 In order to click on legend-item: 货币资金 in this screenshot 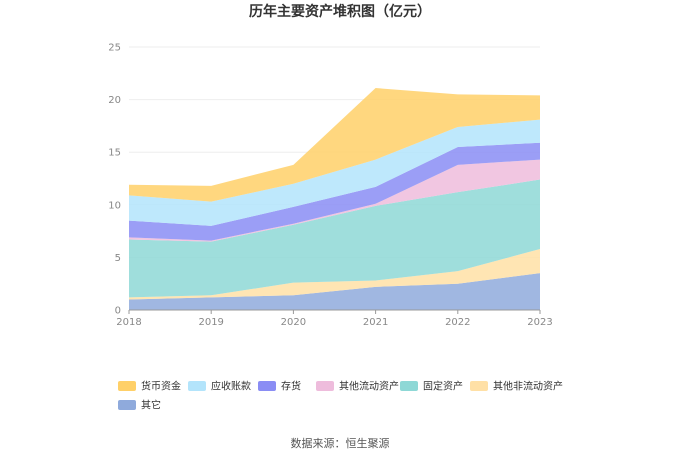, I will do `click(149, 386)`.